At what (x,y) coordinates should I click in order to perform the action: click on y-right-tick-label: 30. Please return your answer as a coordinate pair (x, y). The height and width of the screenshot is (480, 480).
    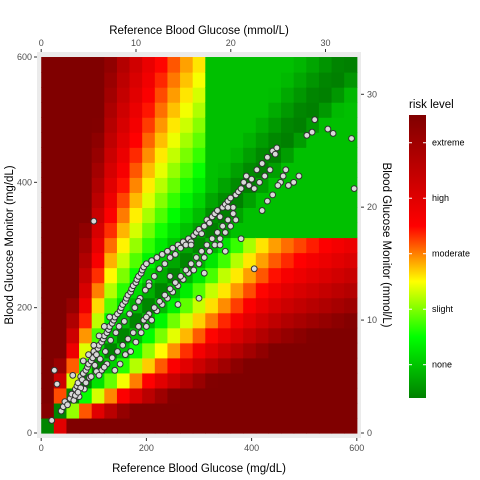
    Looking at the image, I should click on (372, 94).